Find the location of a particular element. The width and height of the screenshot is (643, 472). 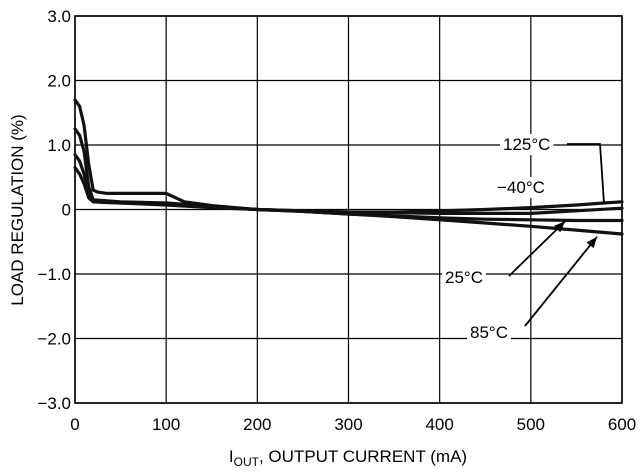

curve-label: 25°C is located at coordinates (464, 277).